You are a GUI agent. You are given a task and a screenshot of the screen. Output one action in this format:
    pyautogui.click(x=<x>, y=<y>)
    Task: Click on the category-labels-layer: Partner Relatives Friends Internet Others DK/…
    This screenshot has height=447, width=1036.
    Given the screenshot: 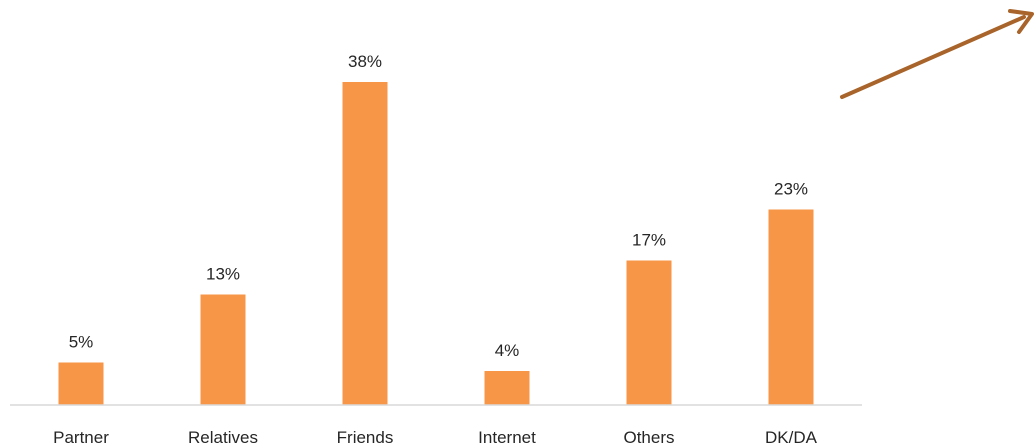 What is the action you would take?
    pyautogui.click(x=435, y=437)
    